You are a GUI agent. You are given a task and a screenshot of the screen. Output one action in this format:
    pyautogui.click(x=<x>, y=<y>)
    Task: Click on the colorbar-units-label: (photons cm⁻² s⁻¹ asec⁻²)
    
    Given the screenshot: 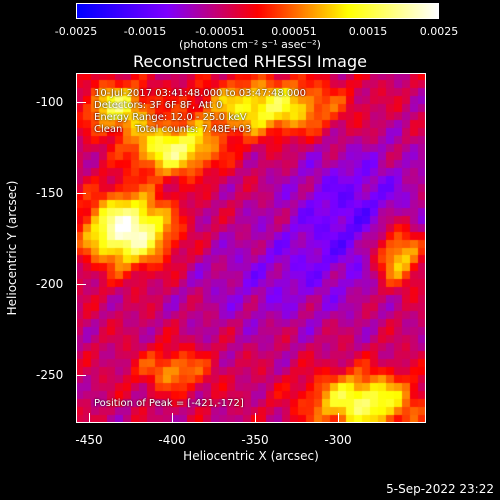 What is the action you would take?
    pyautogui.click(x=250, y=44)
    